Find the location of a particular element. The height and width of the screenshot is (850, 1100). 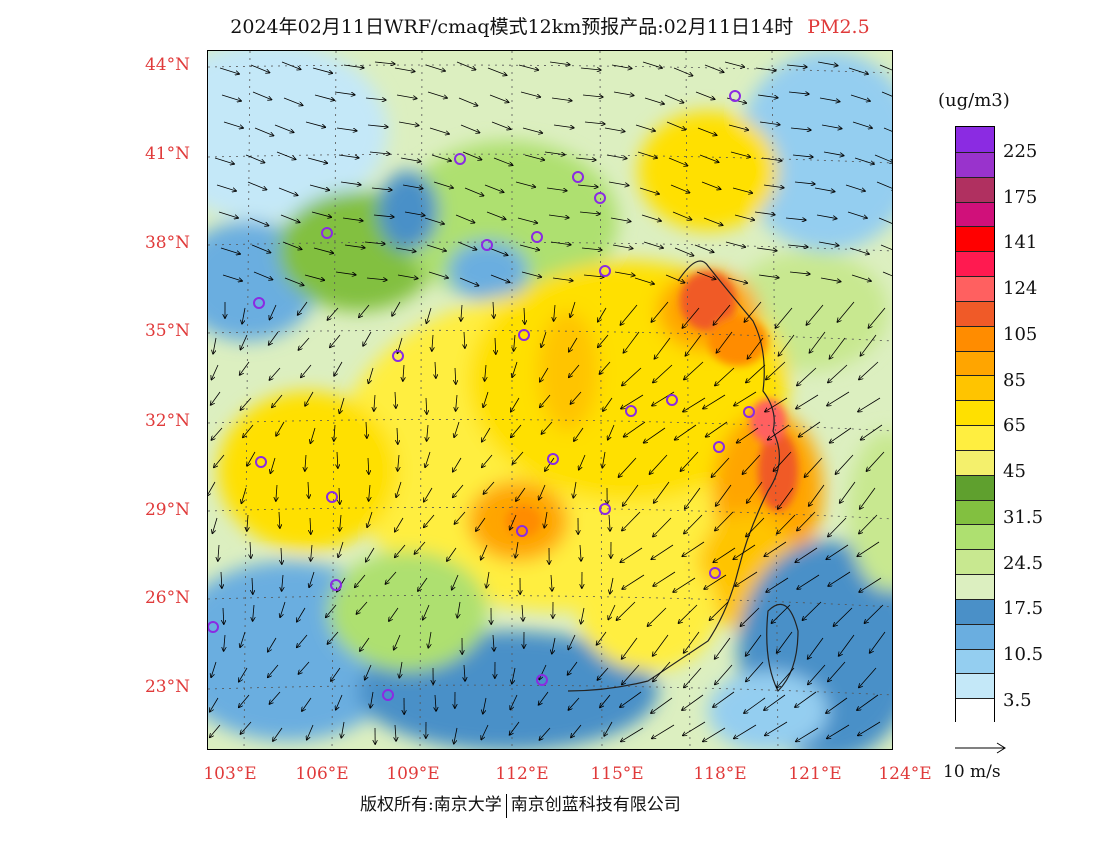

wind-scale-arrow is located at coordinates (980, 748).